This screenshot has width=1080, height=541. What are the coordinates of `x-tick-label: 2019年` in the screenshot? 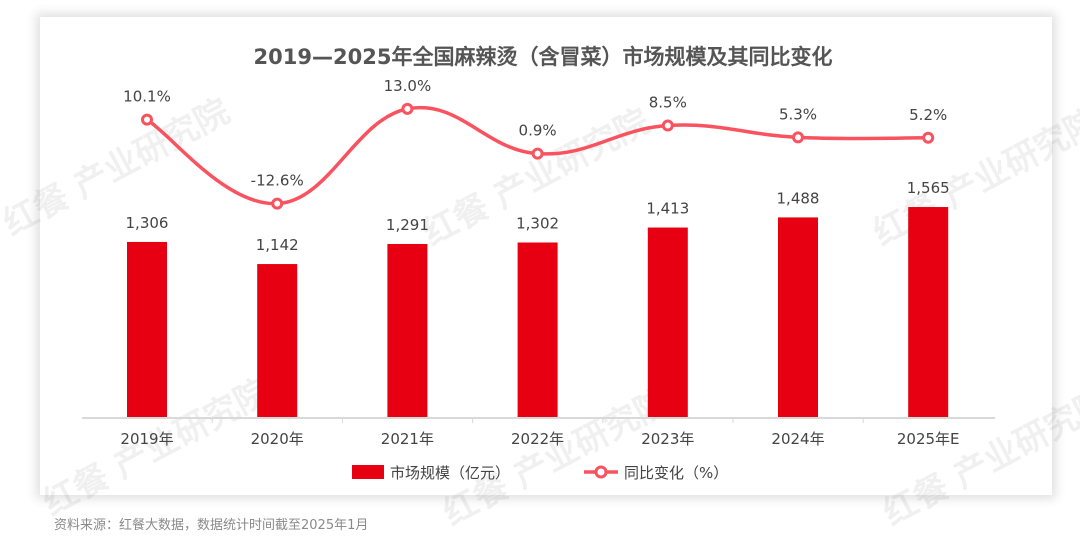 It's located at (146, 439).